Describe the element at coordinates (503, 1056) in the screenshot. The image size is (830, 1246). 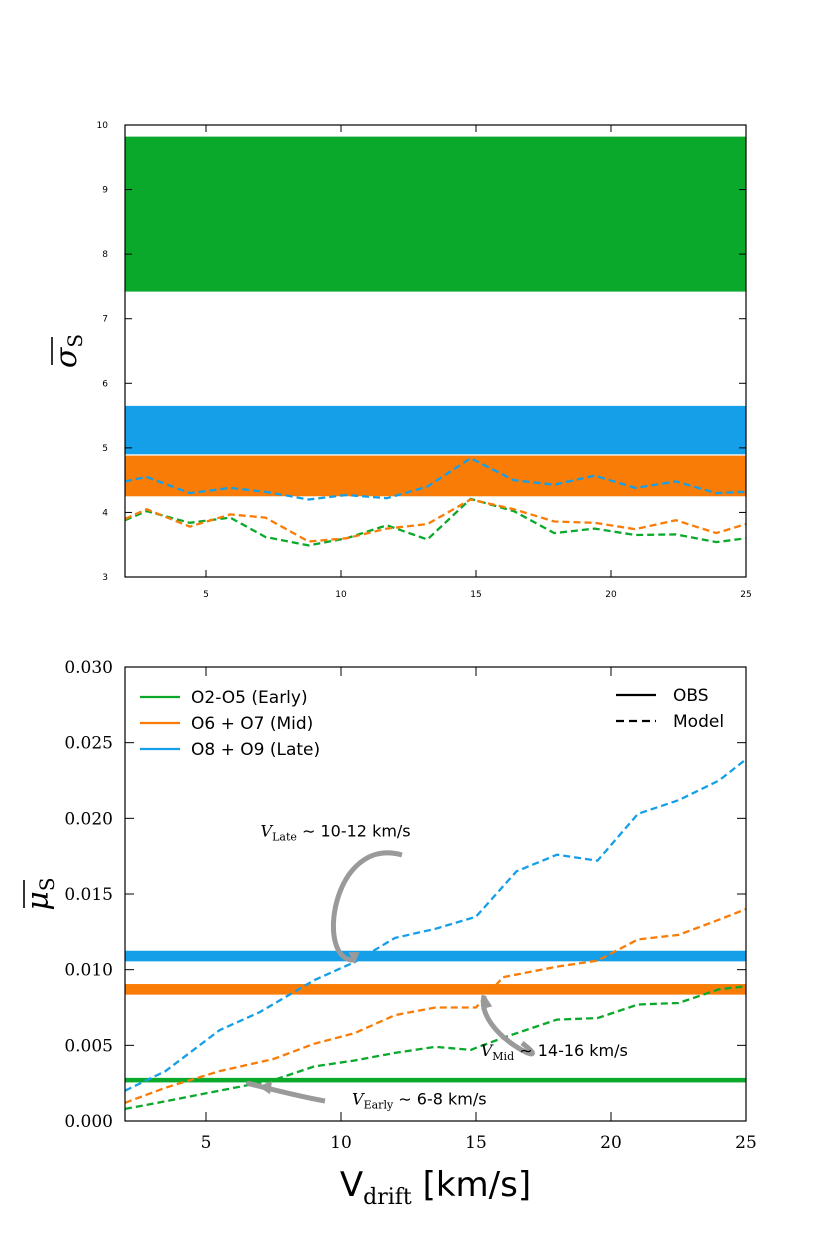
I see `annotation-sub: Mid` at that location.